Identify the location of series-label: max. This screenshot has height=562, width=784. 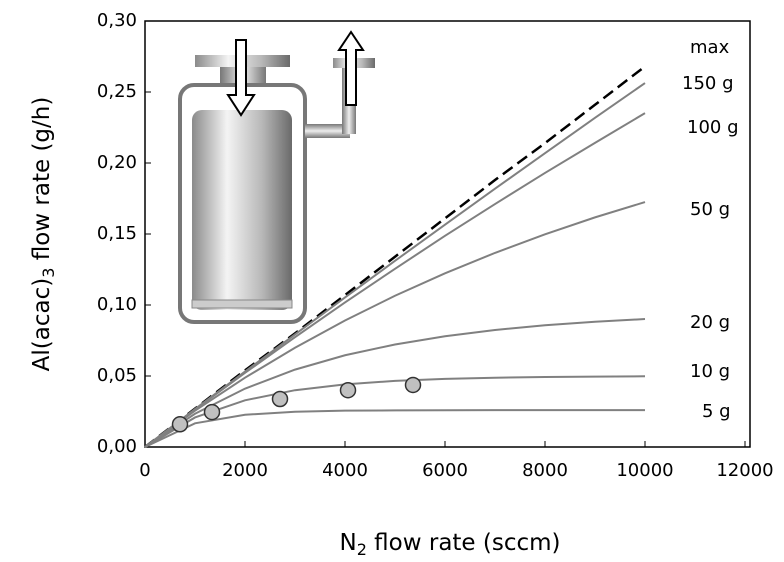
(710, 47).